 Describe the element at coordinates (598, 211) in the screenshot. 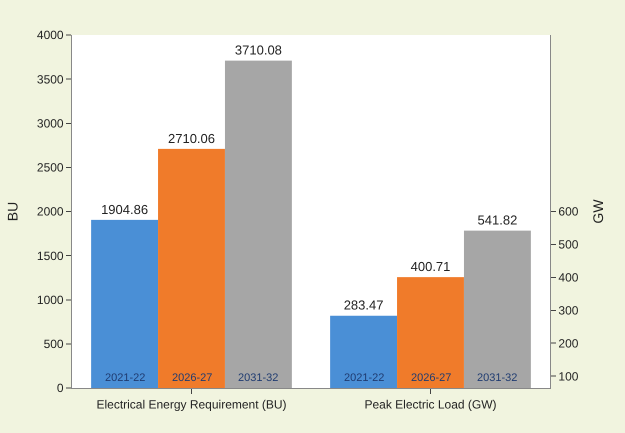

I see `y2-axis-title: GW` at that location.